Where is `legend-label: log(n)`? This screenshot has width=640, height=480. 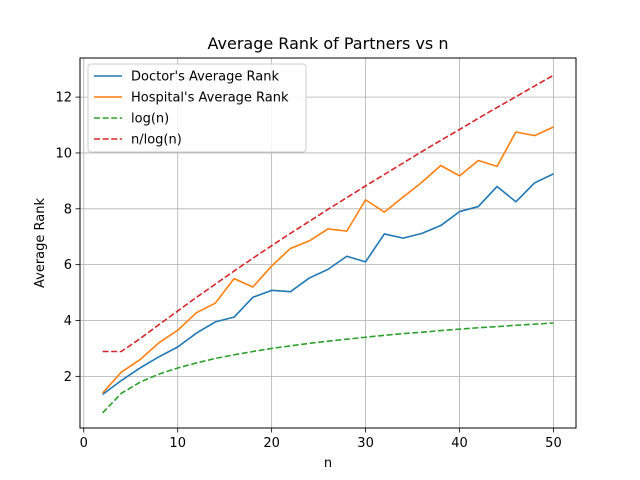 legend-label: log(n) is located at coordinates (150, 119).